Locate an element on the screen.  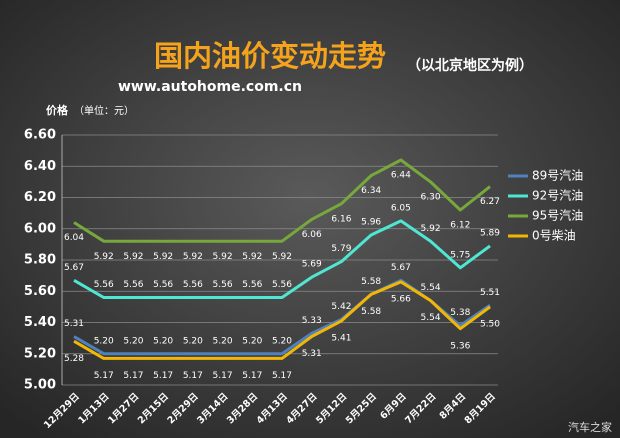
y-tick-label: 5.00 is located at coordinates (40, 385).